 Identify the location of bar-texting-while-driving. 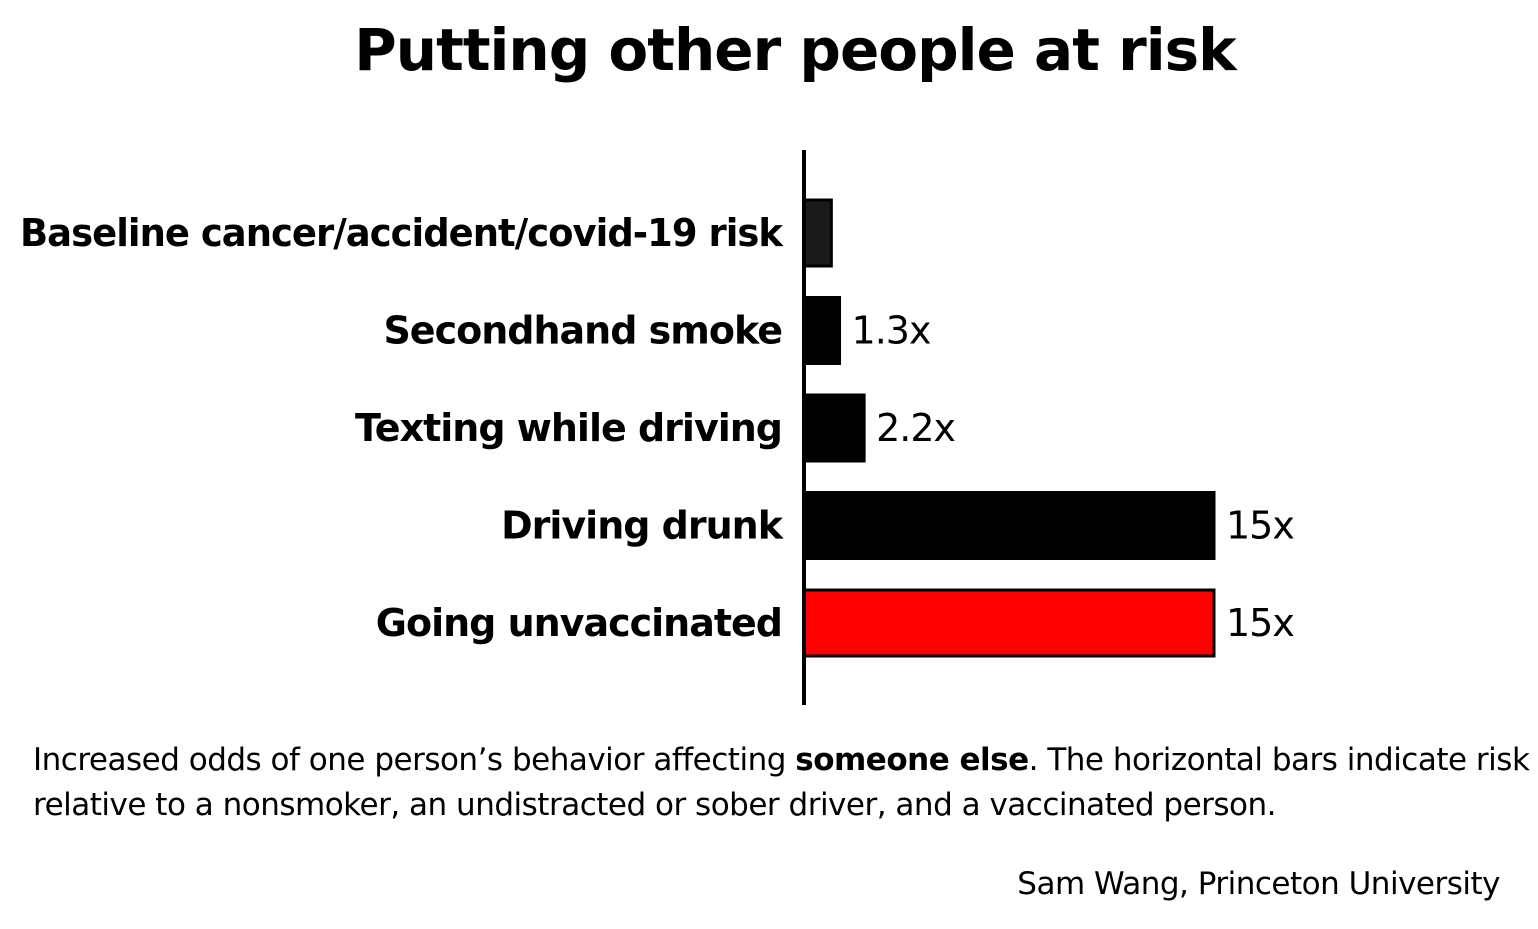
(834, 428).